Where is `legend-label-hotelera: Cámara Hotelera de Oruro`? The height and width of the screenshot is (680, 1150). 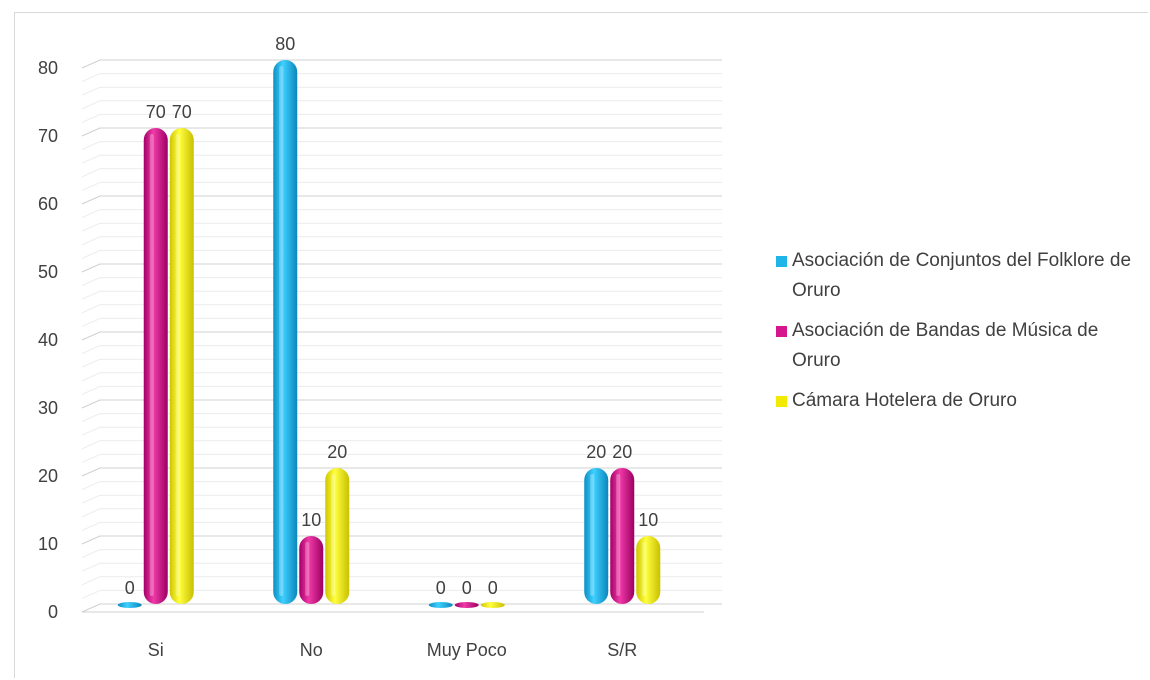 legend-label-hotelera: Cámara Hotelera de Oruro is located at coordinates (904, 400).